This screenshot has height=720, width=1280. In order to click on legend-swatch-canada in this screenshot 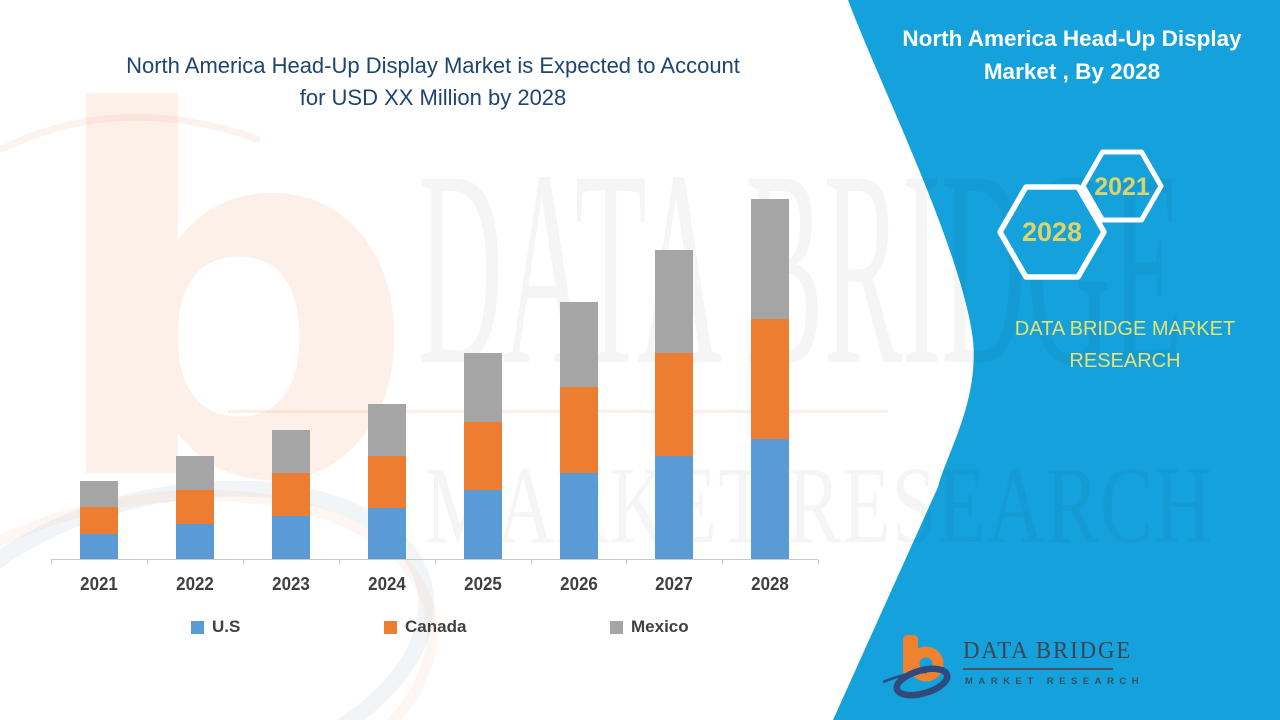, I will do `click(390, 627)`.